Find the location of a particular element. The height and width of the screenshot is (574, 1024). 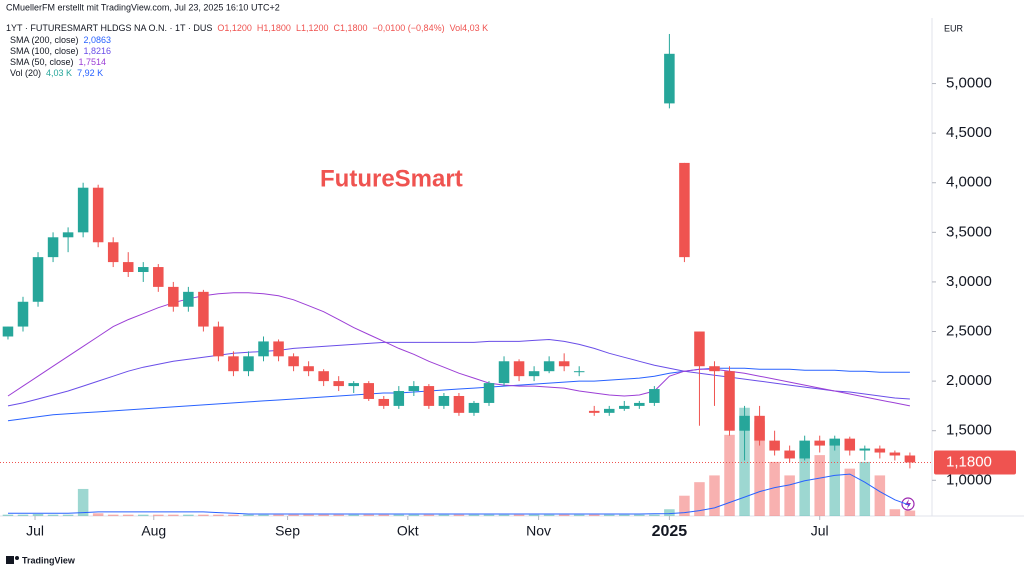

ohlc-label: Vol4,03 K is located at coordinates (469, 28).